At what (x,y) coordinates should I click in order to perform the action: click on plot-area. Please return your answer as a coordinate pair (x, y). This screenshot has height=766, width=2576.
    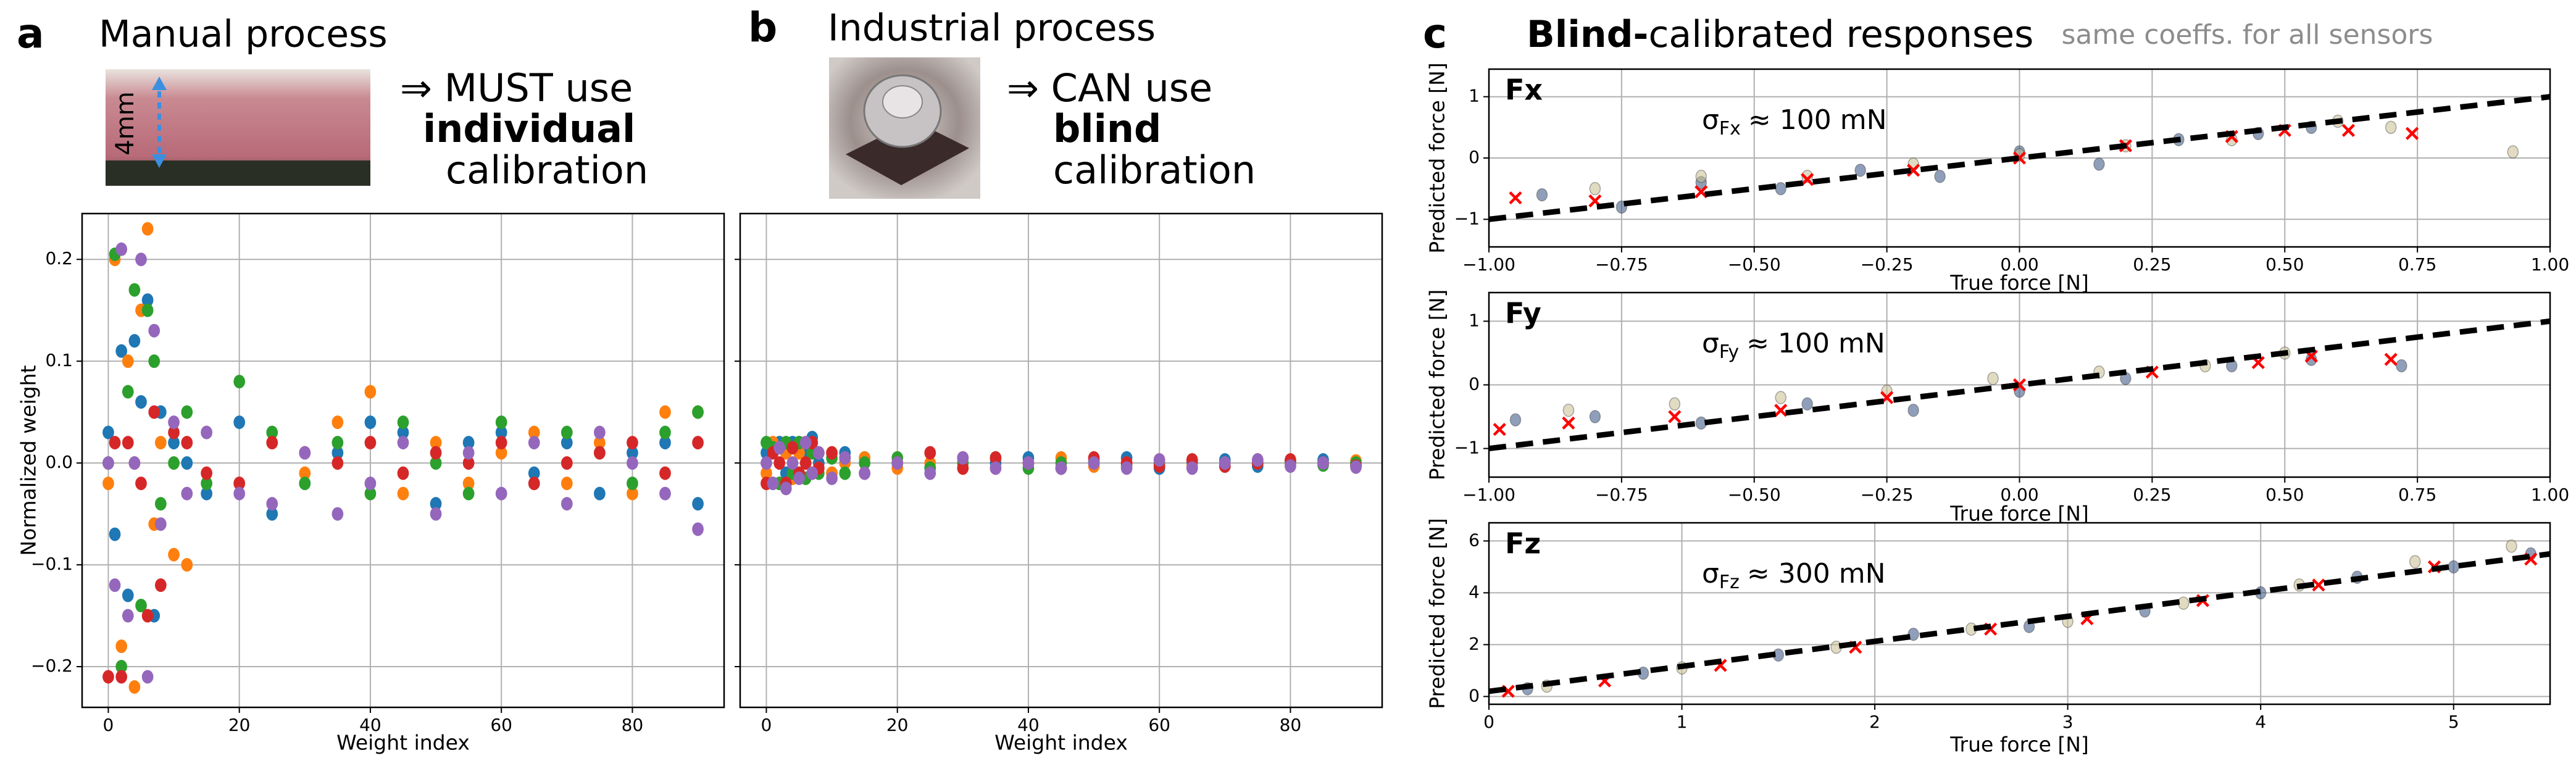
    Looking at the image, I should click on (2020, 385).